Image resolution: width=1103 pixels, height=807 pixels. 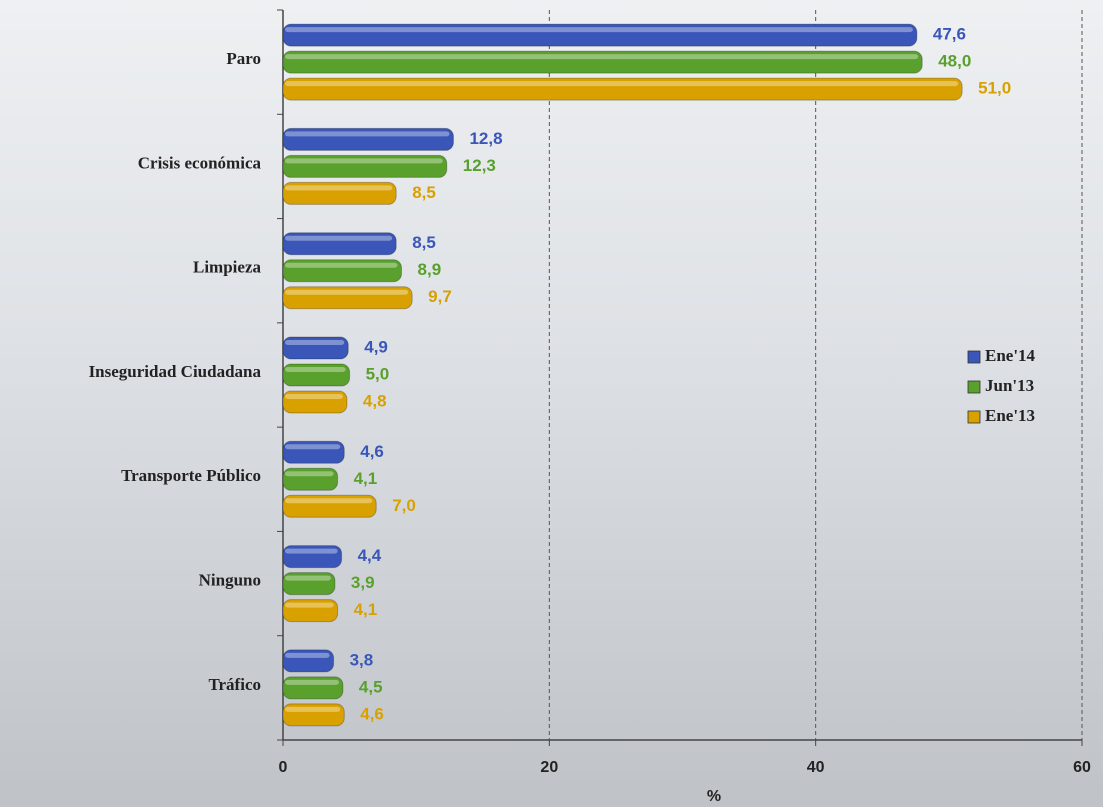 I want to click on legend-label: Ene'13, so click(x=1010, y=415).